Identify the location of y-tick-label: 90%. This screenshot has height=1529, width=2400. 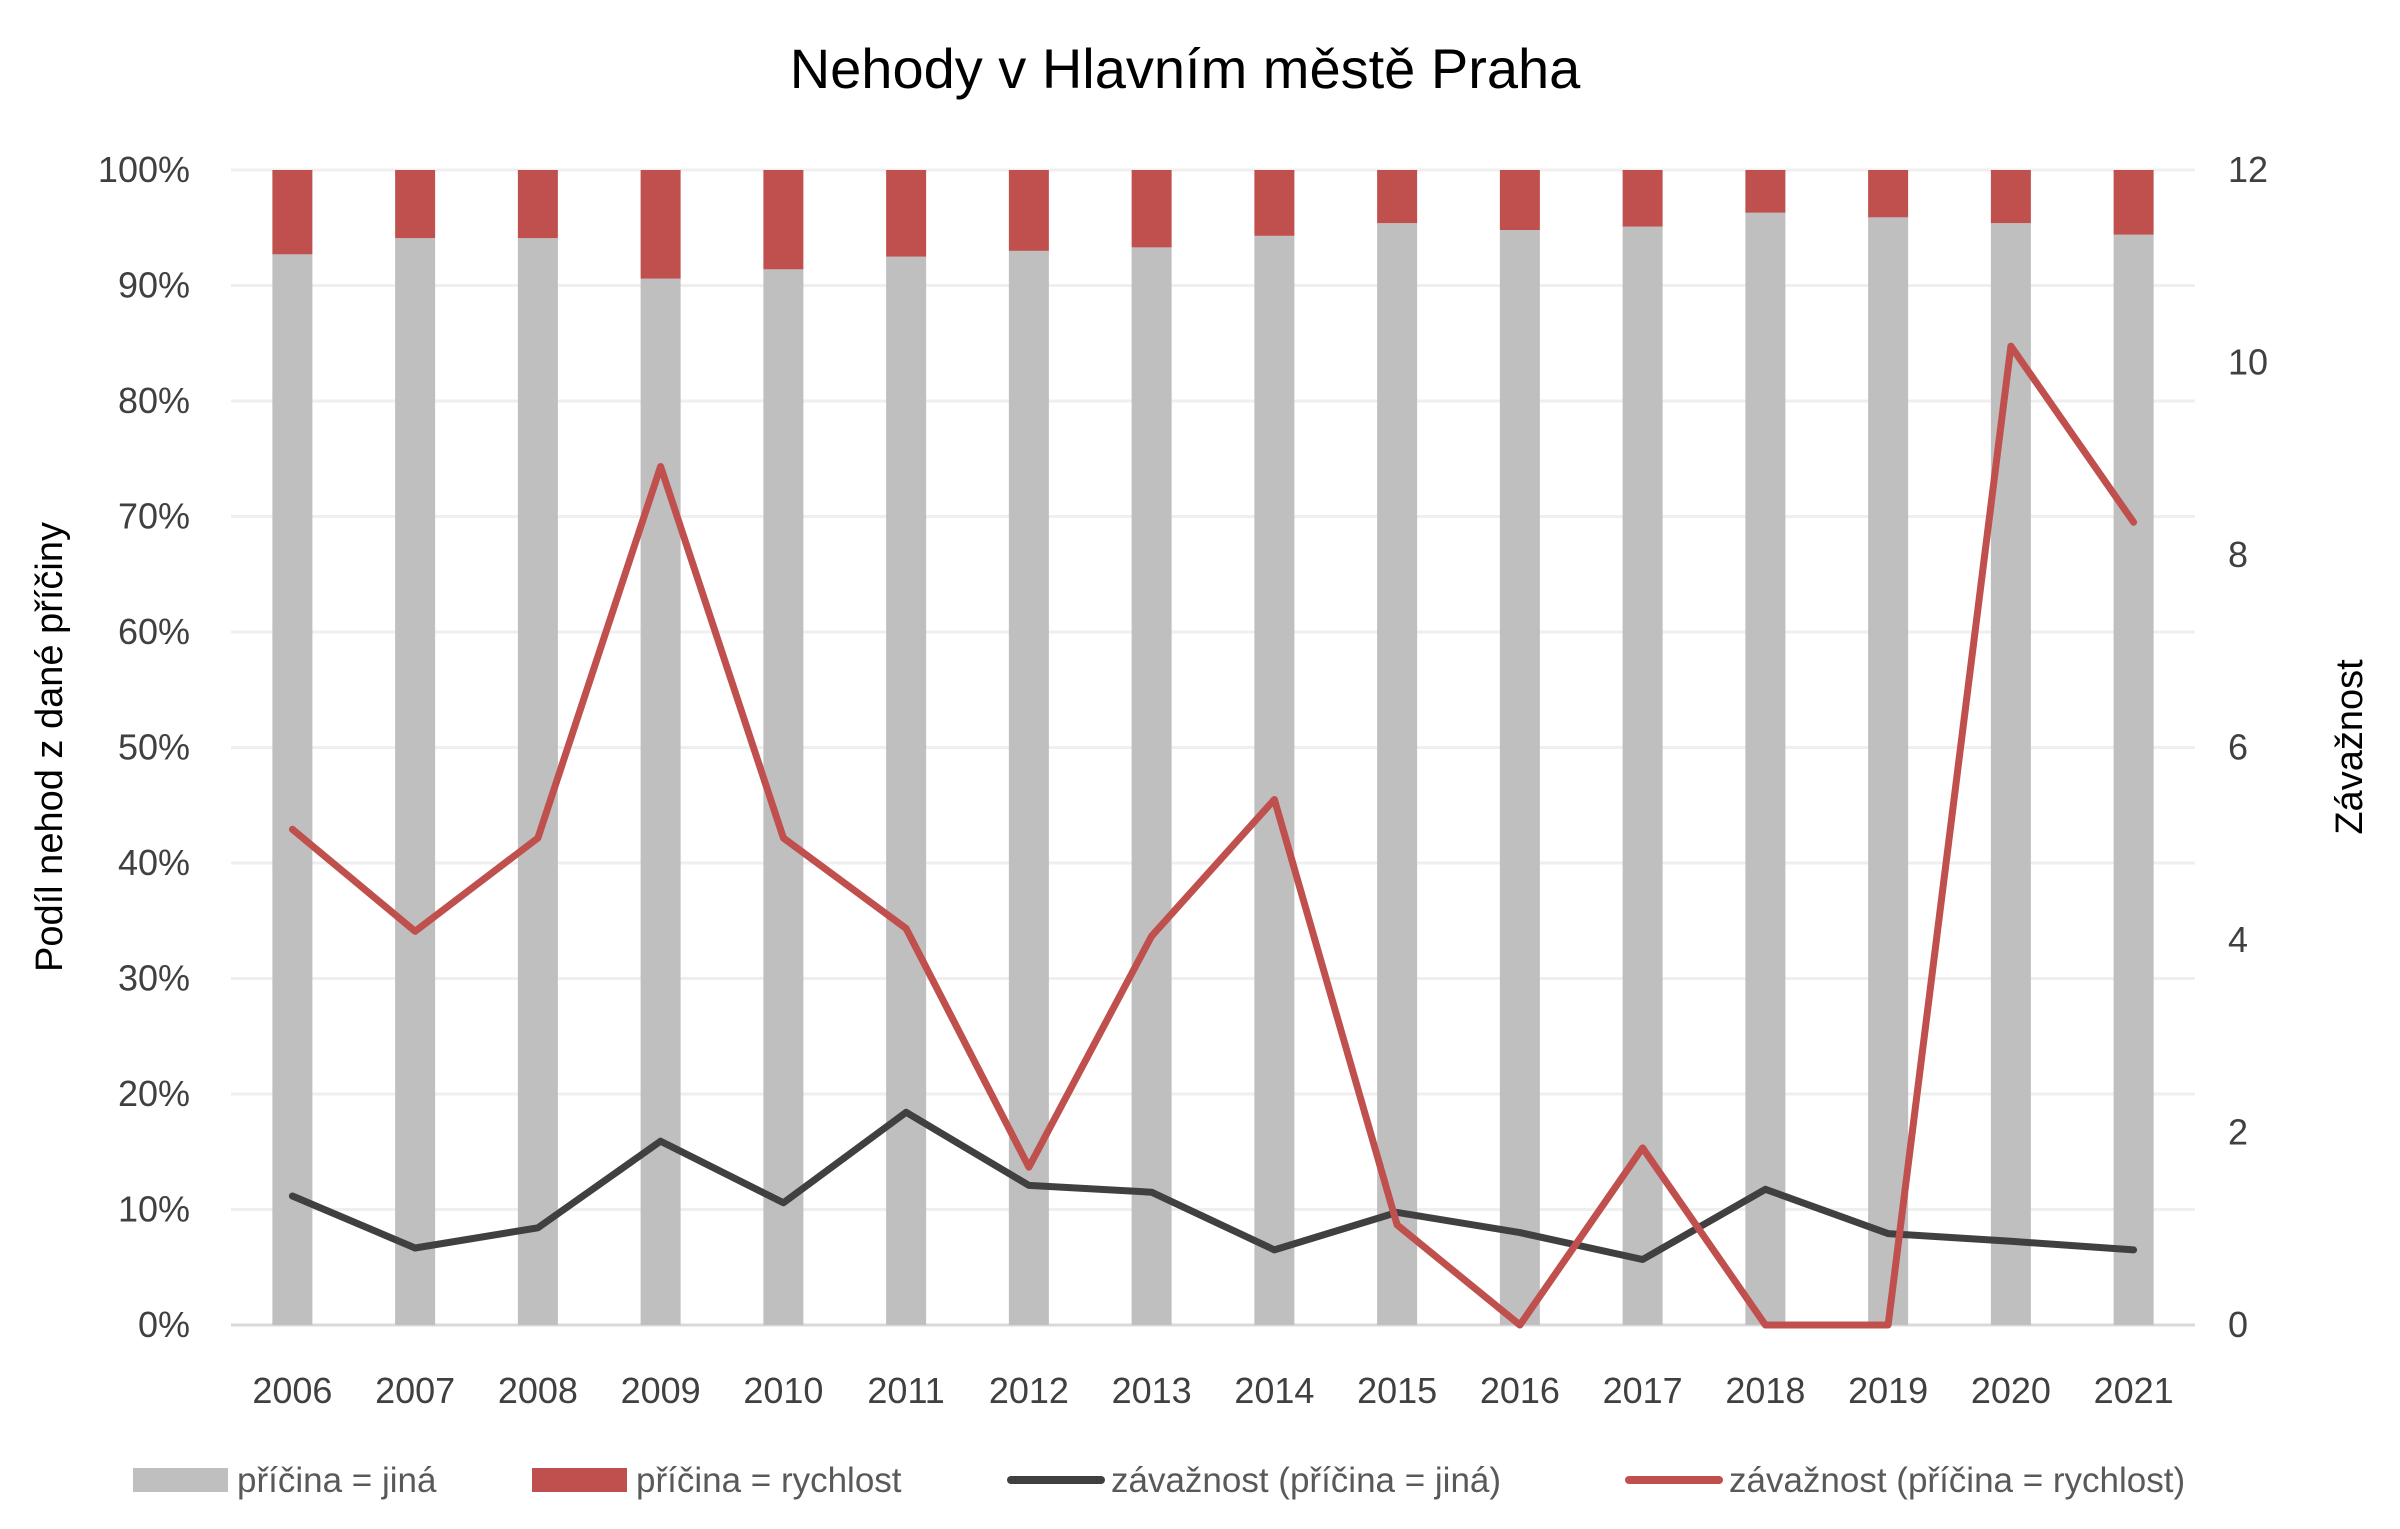
(154, 285).